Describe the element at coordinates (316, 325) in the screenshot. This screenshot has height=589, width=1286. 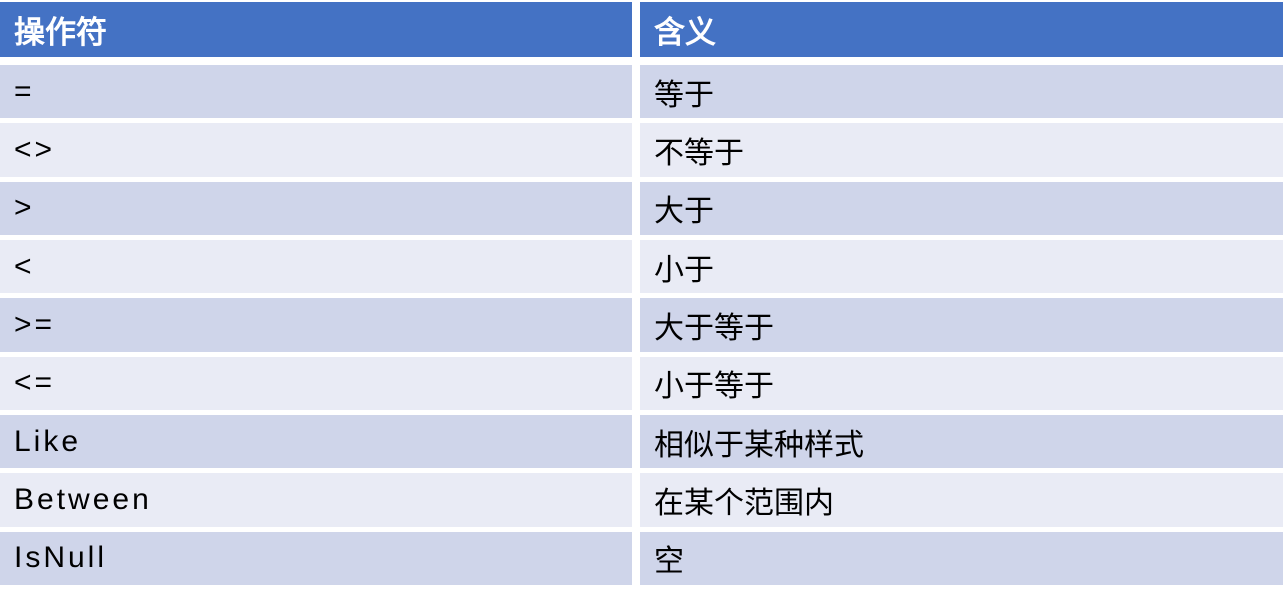
I see `operator-cell: >=` at that location.